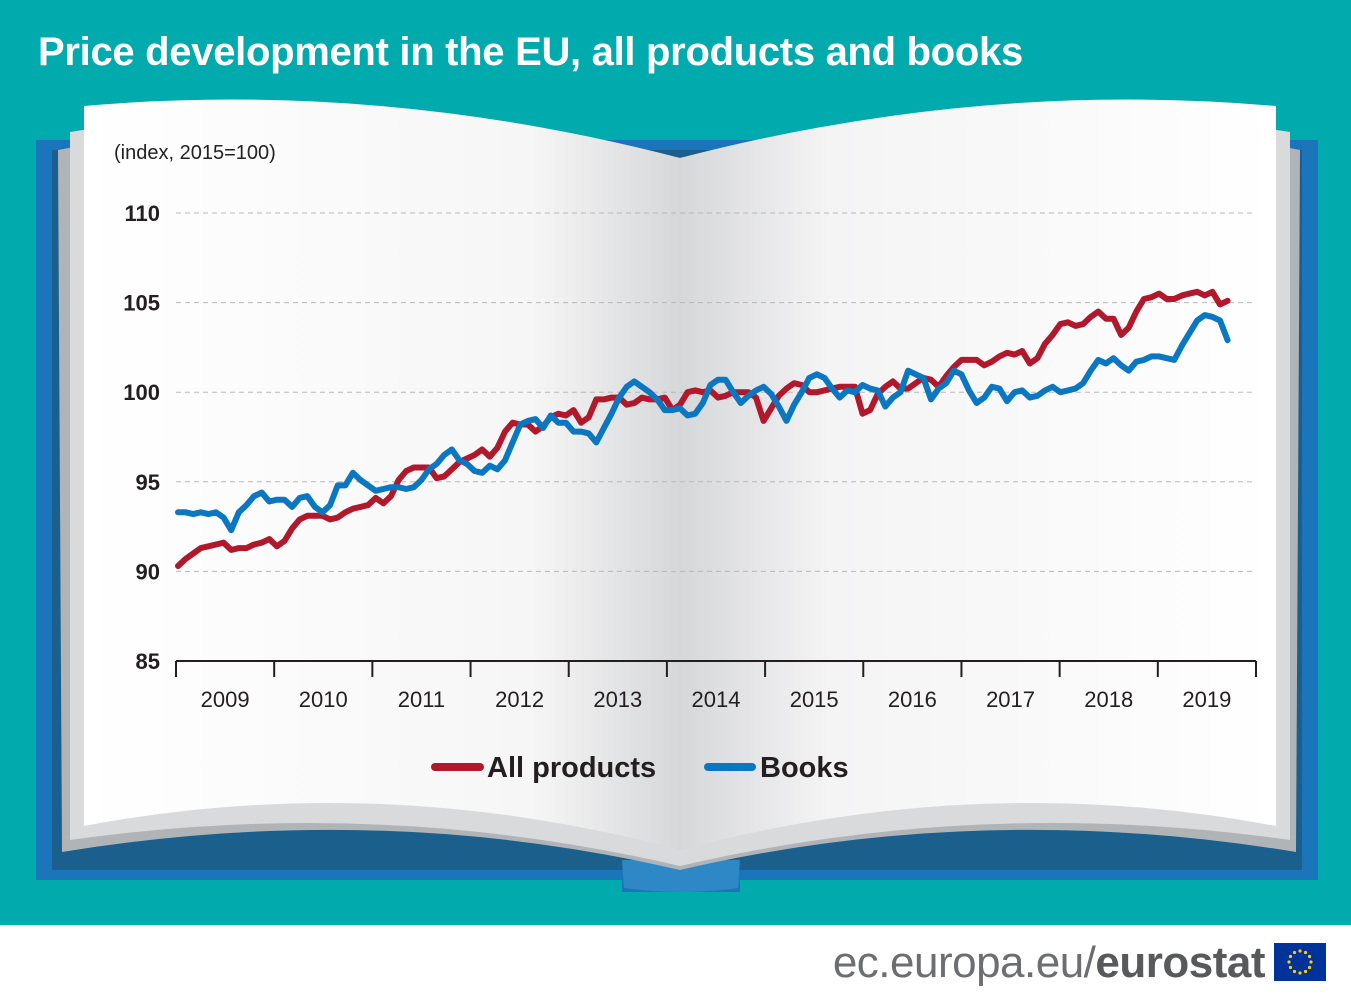 The image size is (1351, 997). What do you see at coordinates (148, 661) in the screenshot?
I see `y-tick-label: 85` at bounding box center [148, 661].